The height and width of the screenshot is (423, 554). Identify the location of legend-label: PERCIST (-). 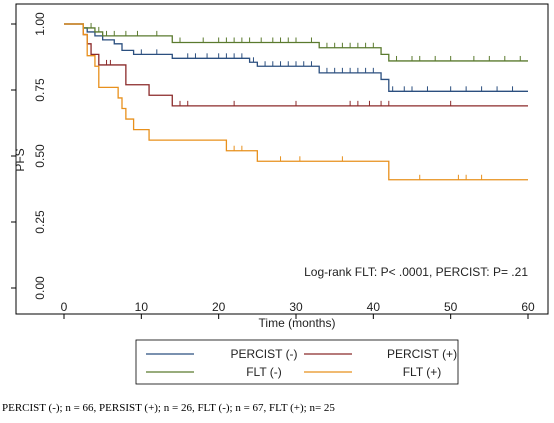
(263, 354).